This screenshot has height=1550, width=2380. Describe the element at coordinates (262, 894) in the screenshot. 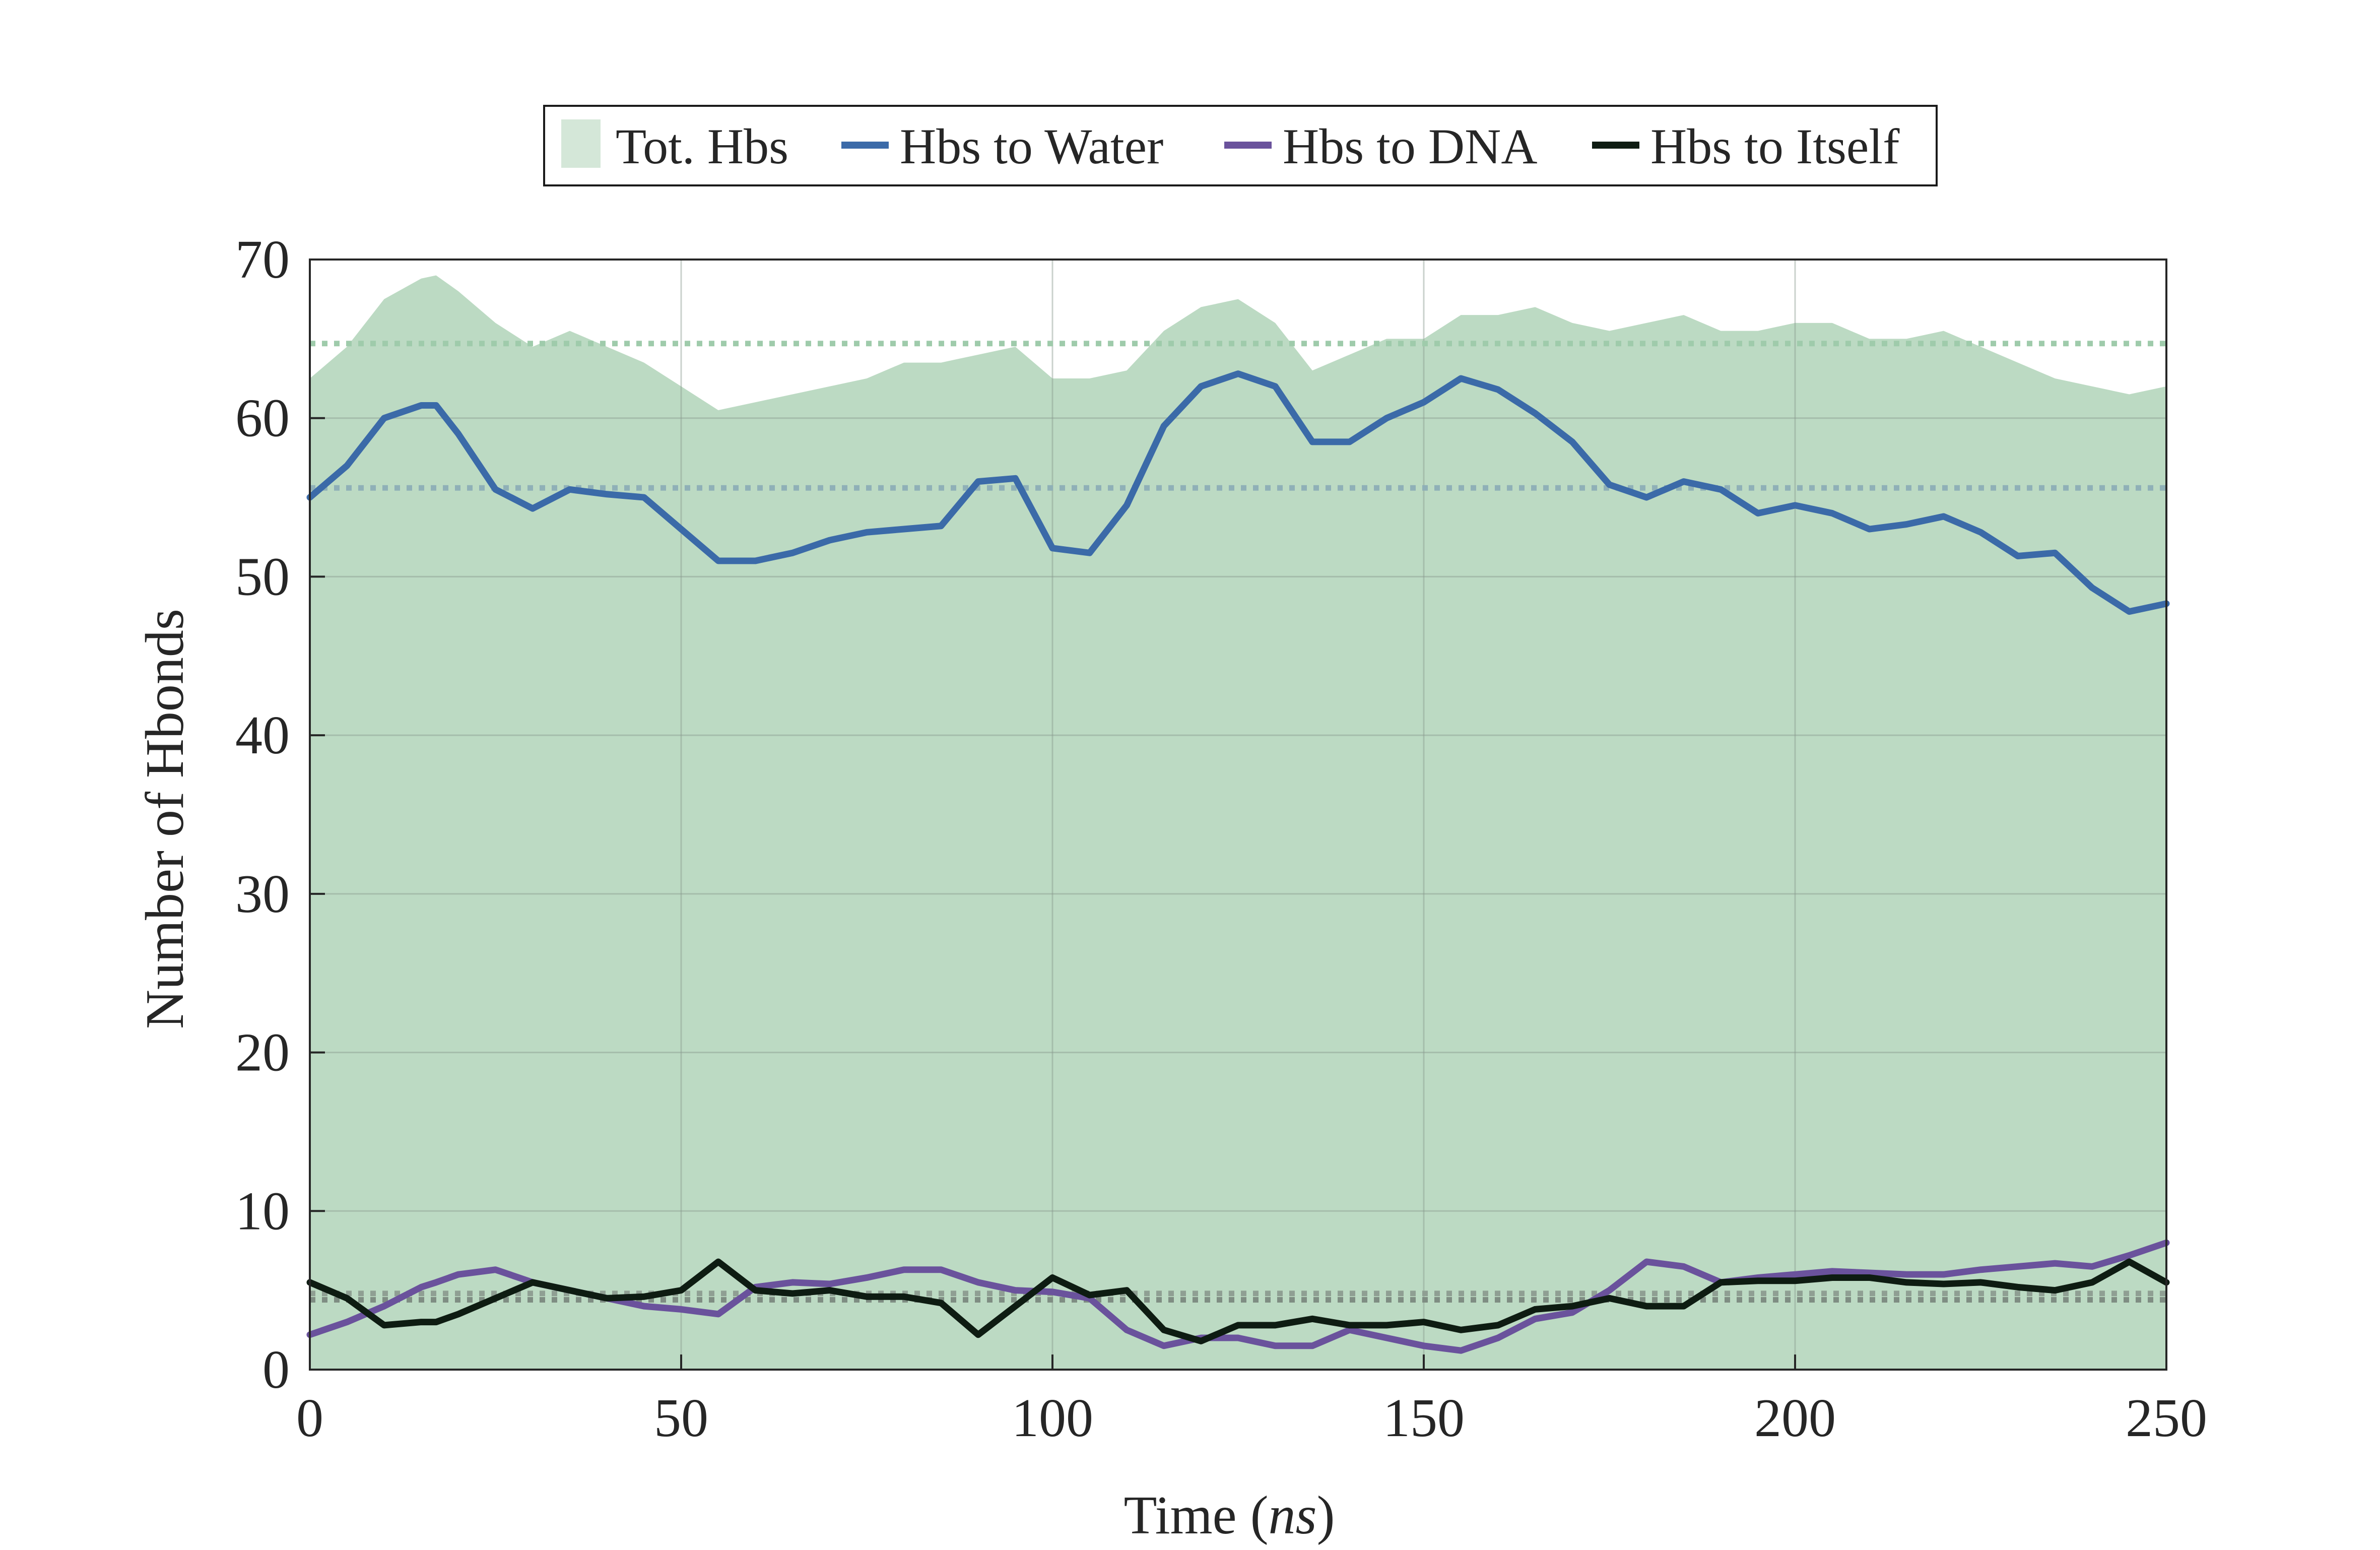

I see `y-tick-label: 30` at that location.